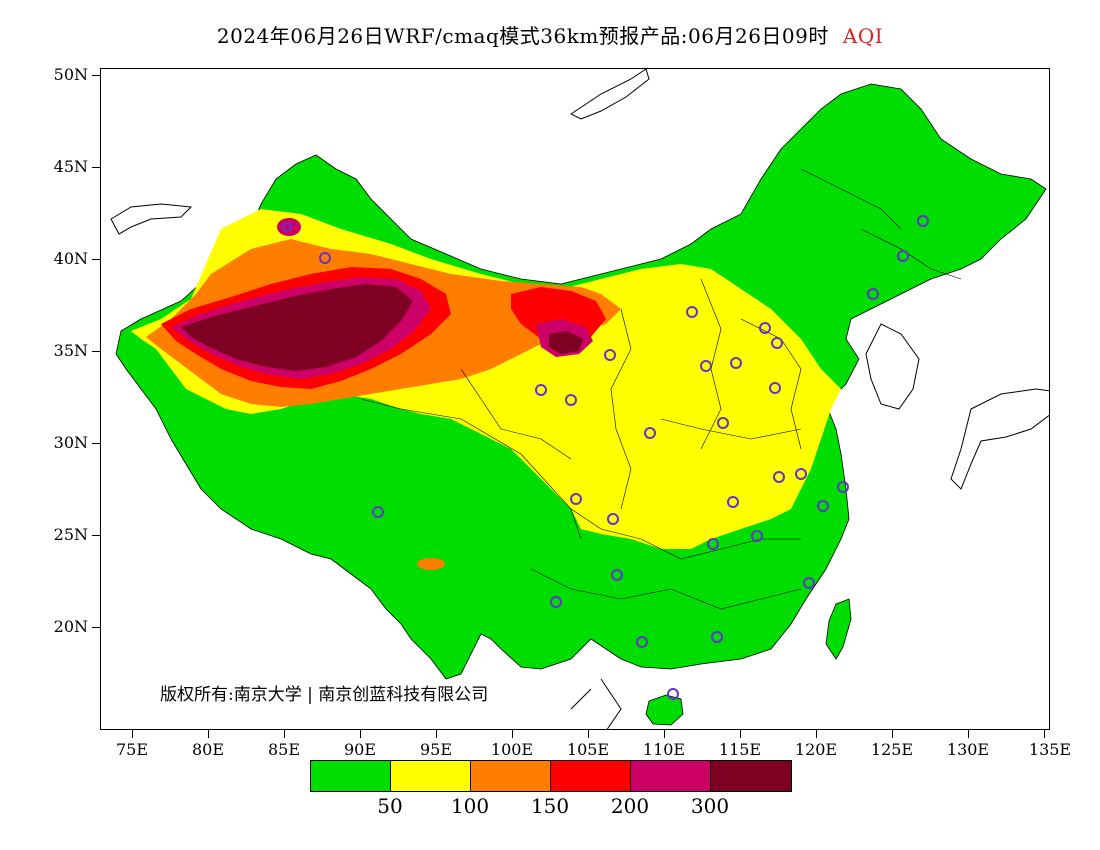 This screenshot has width=1100, height=850. I want to click on copyright-text: 版权所有:南京大学 | 南京创蓝科技有限公司, so click(324, 695).